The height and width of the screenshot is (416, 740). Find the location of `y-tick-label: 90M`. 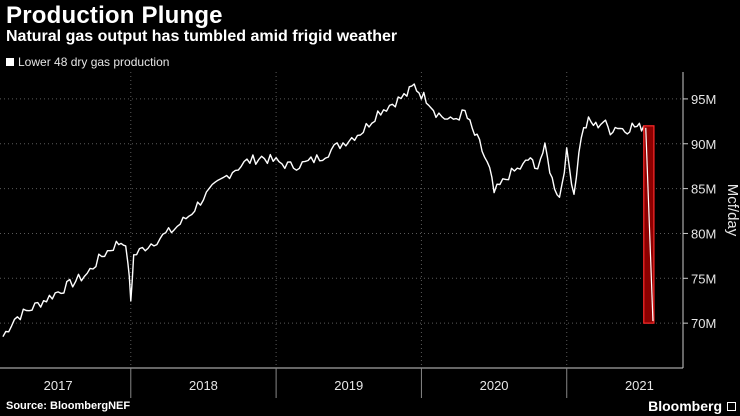

y-tick-label: 90M is located at coordinates (703, 144).